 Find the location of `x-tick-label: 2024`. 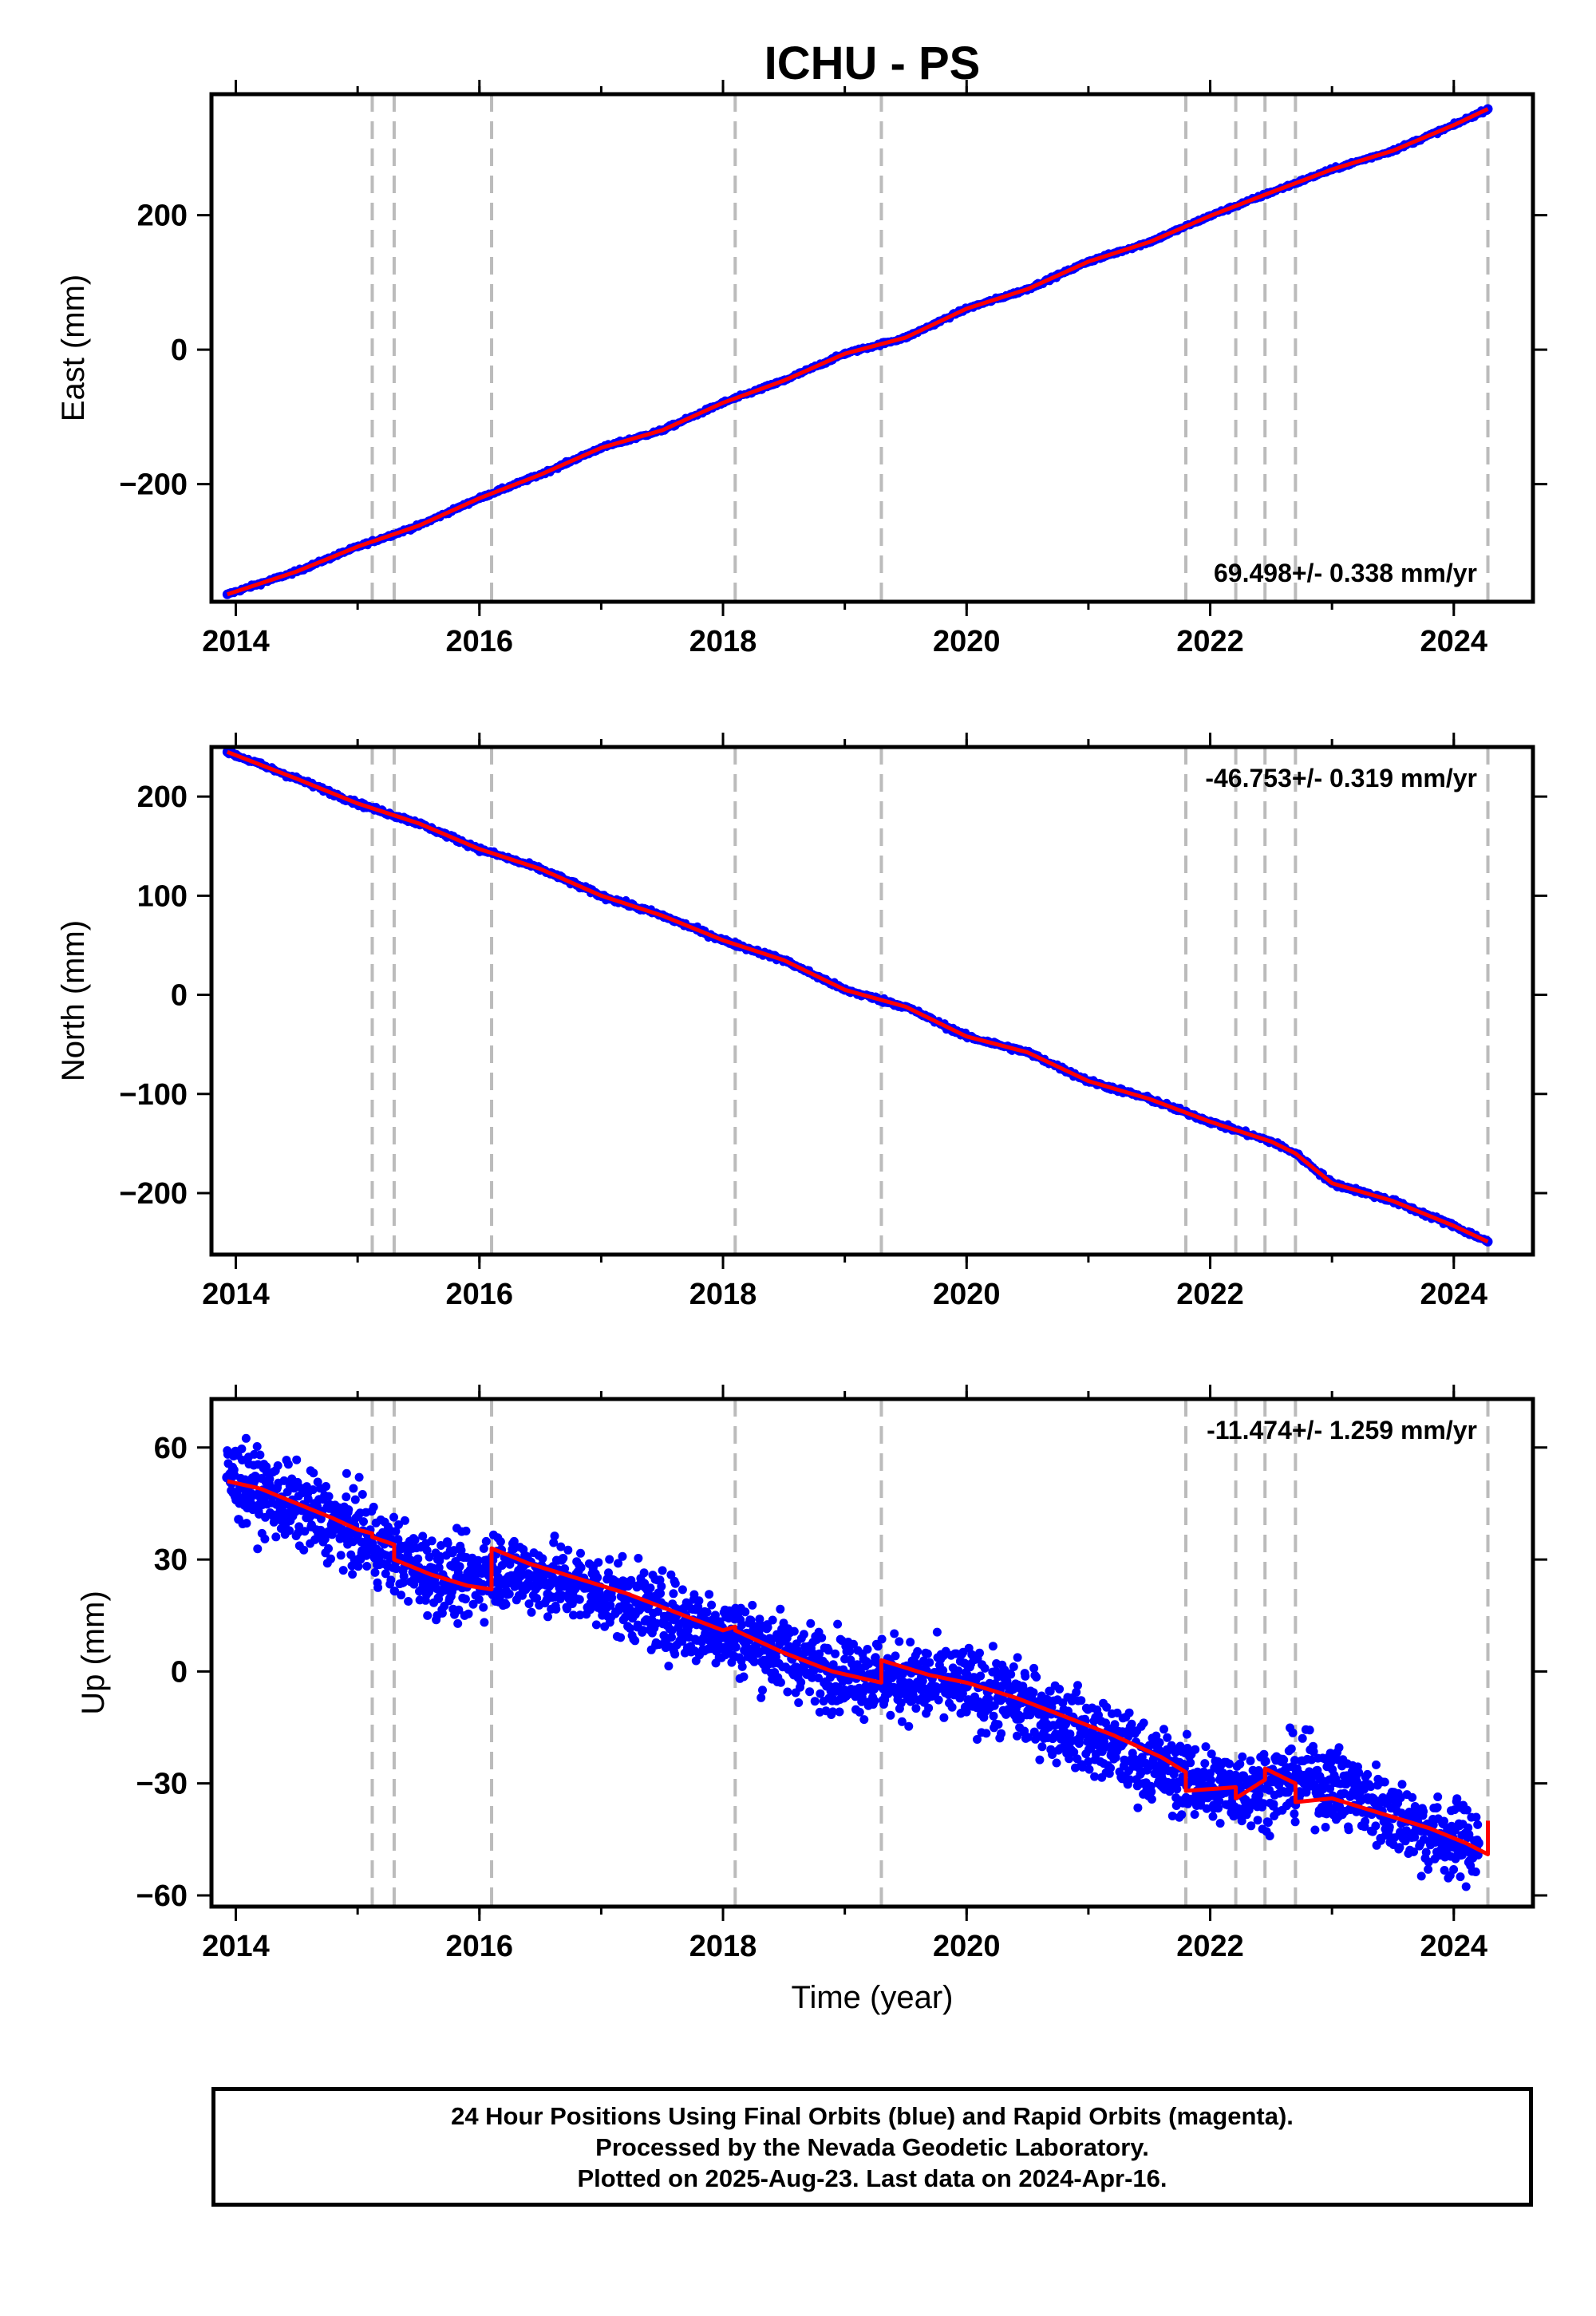

x-tick-label: 2024 is located at coordinates (1454, 641).